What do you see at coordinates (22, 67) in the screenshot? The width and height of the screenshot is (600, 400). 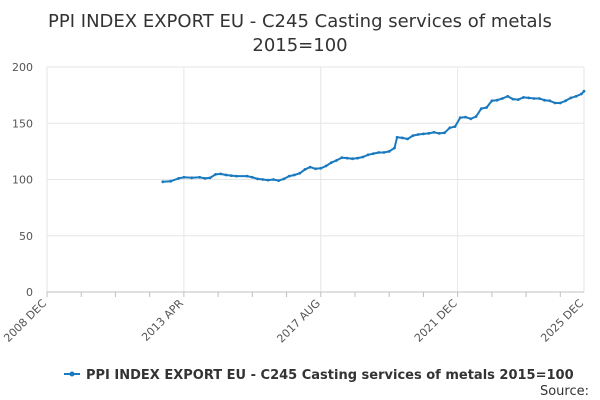 I see `y-tick-label: 200` at bounding box center [22, 67].